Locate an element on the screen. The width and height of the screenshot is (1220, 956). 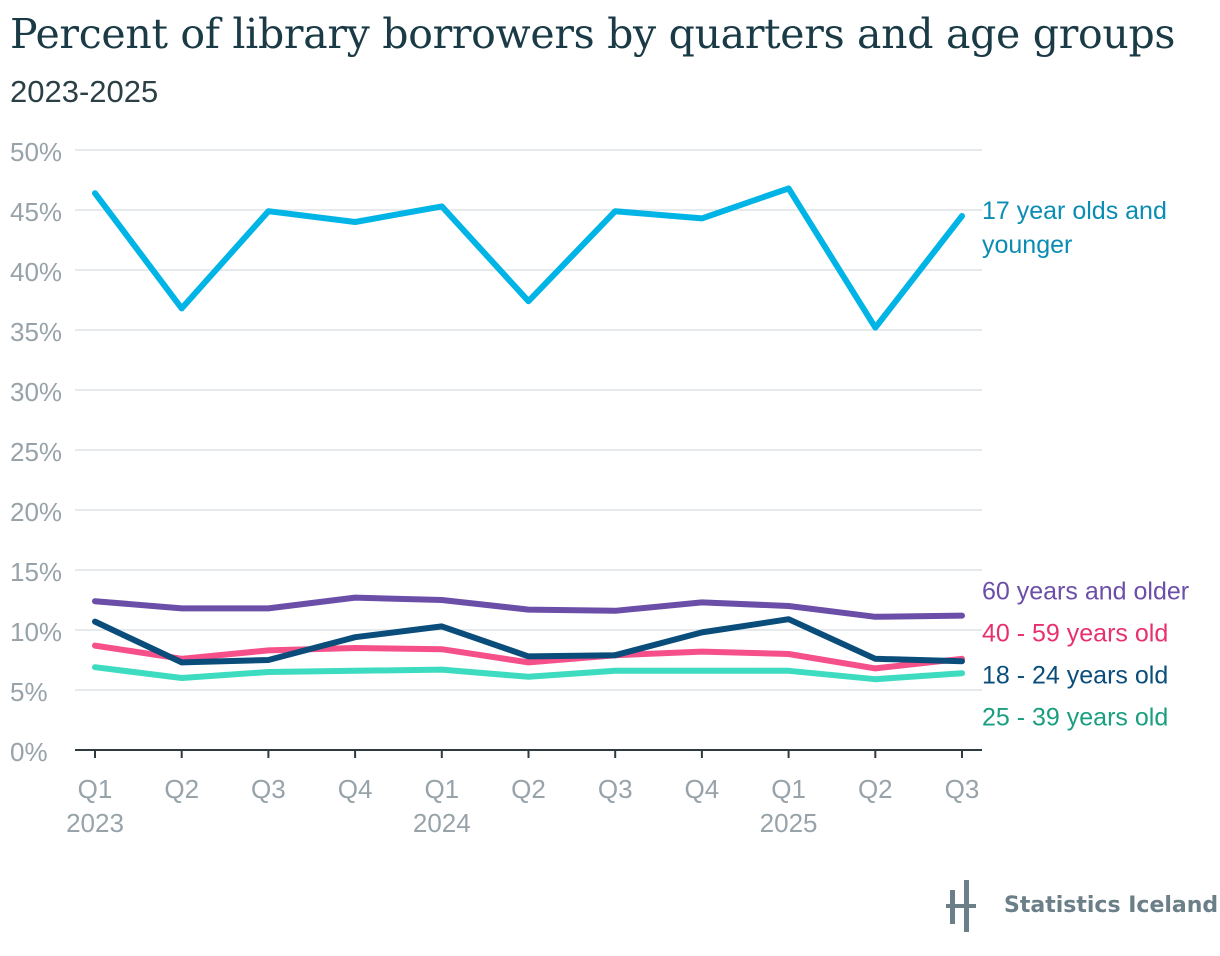
series-label: 17 year olds and is located at coordinates (1074, 211).